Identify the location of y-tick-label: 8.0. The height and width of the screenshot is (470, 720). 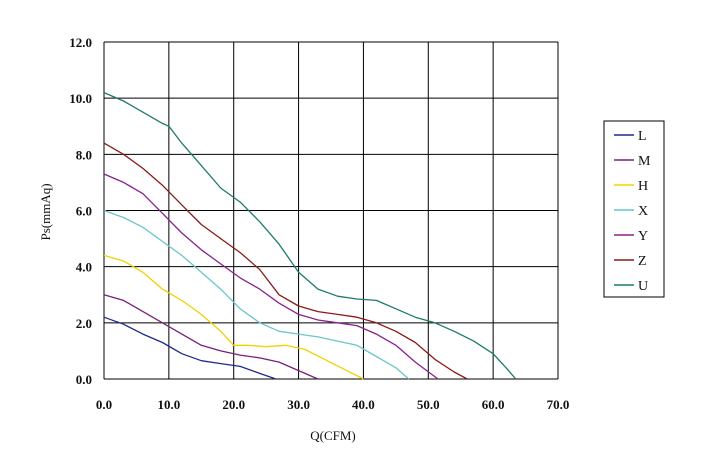
(84, 154).